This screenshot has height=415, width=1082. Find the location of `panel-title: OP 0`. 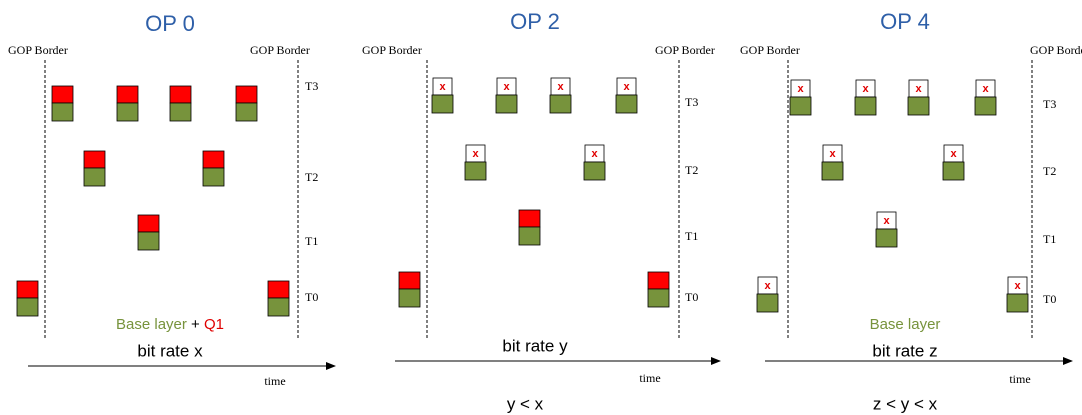

panel-title: OP 0 is located at coordinates (170, 23).